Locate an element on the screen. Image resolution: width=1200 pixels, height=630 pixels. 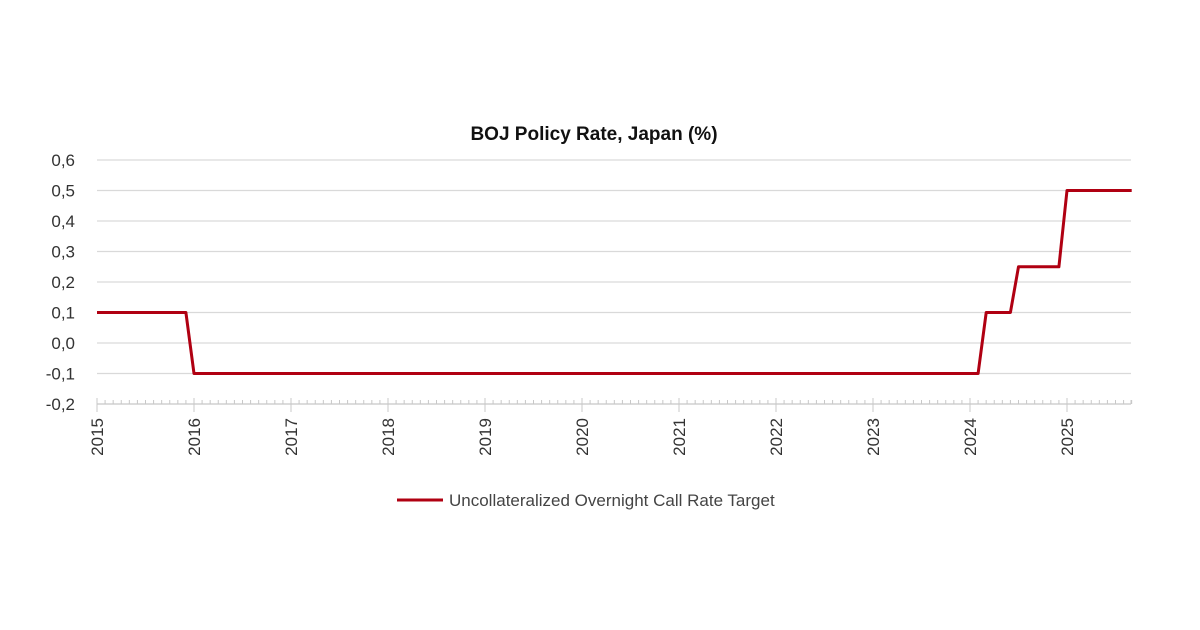
chart-title: BOJ Policy Rate, Japan (%) is located at coordinates (593, 134).